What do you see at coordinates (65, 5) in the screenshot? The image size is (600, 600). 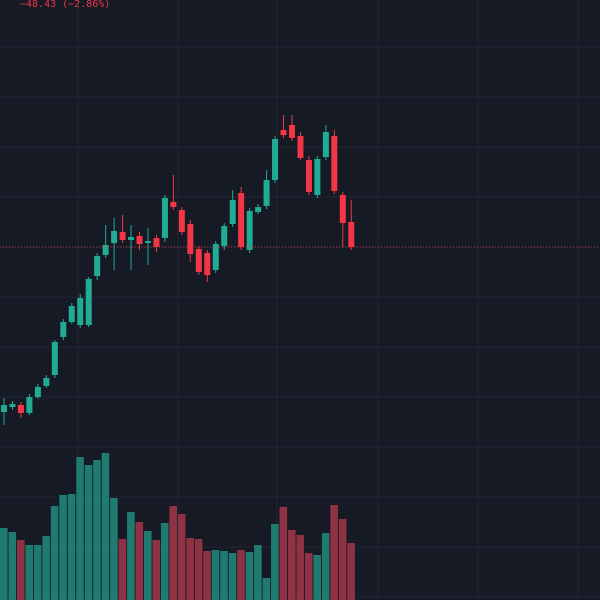 I see `change-label: −48.43 (−2.86%)` at bounding box center [65, 5].